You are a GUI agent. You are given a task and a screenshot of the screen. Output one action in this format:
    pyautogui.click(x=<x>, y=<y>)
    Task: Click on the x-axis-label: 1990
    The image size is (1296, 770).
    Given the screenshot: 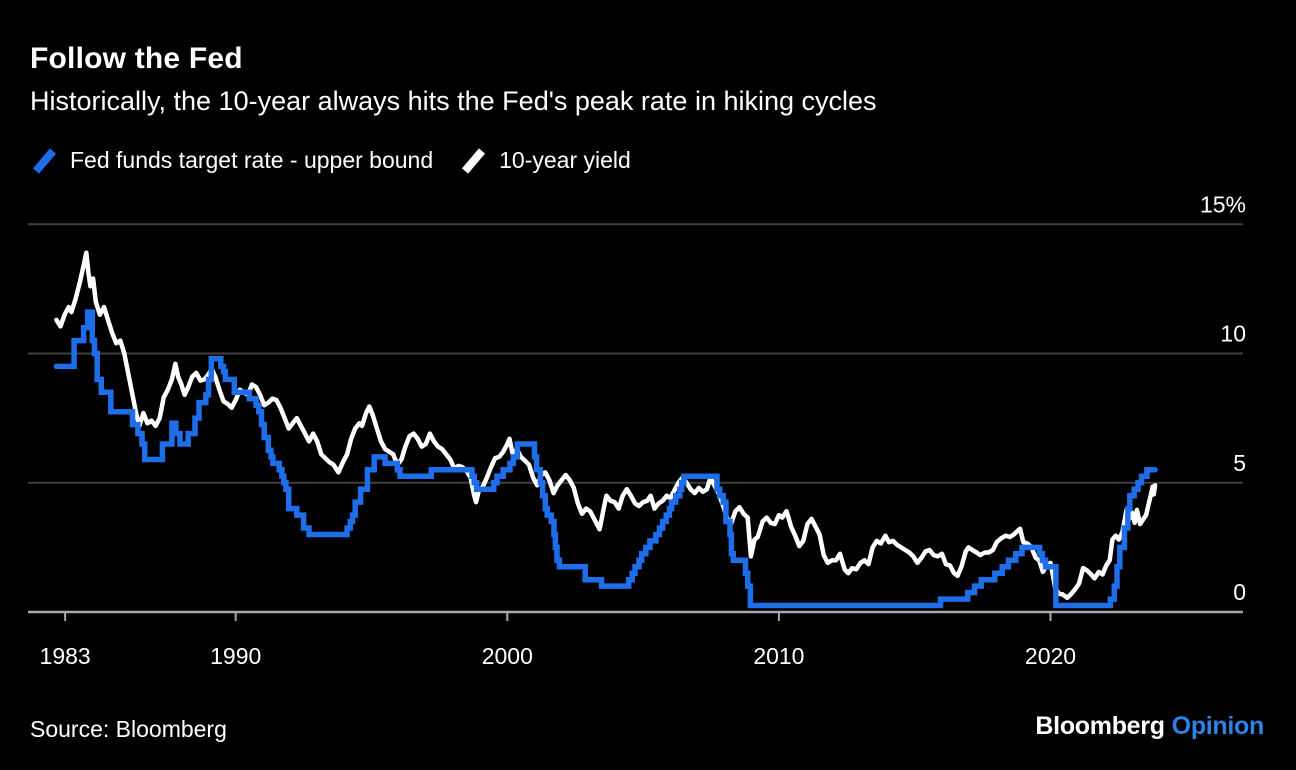 What is the action you would take?
    pyautogui.click(x=235, y=656)
    